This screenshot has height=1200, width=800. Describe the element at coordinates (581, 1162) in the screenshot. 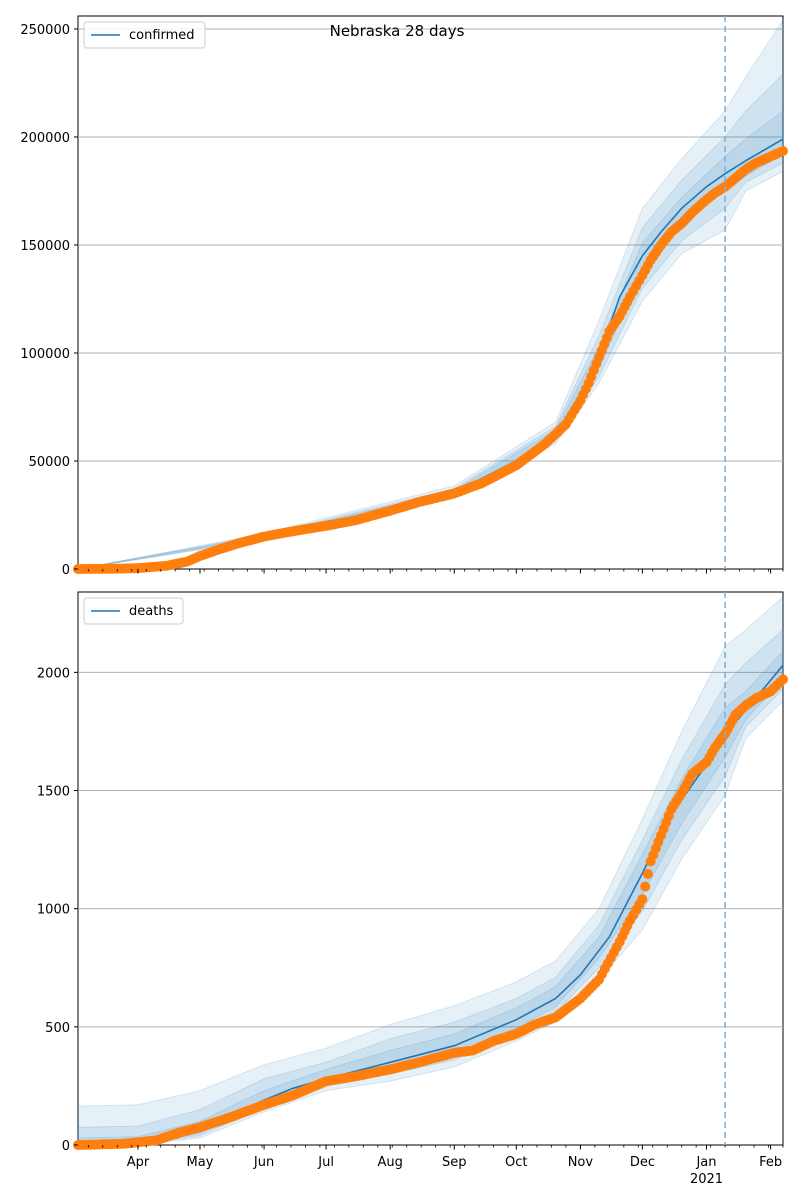

I see `x-tick-label: Nov` at that location.